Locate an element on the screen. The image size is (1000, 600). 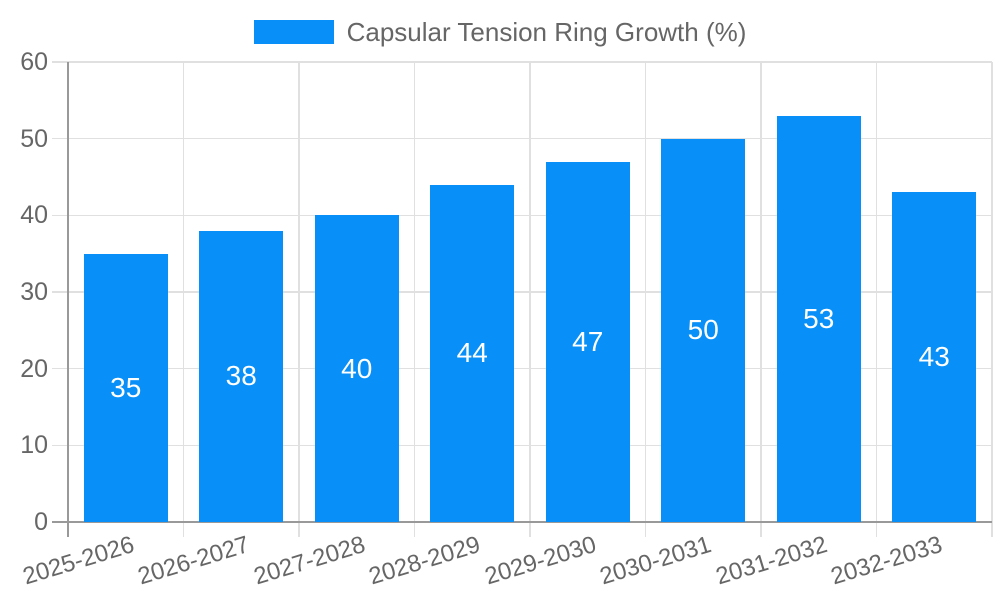
legend-swatch-icon is located at coordinates (293, 32).